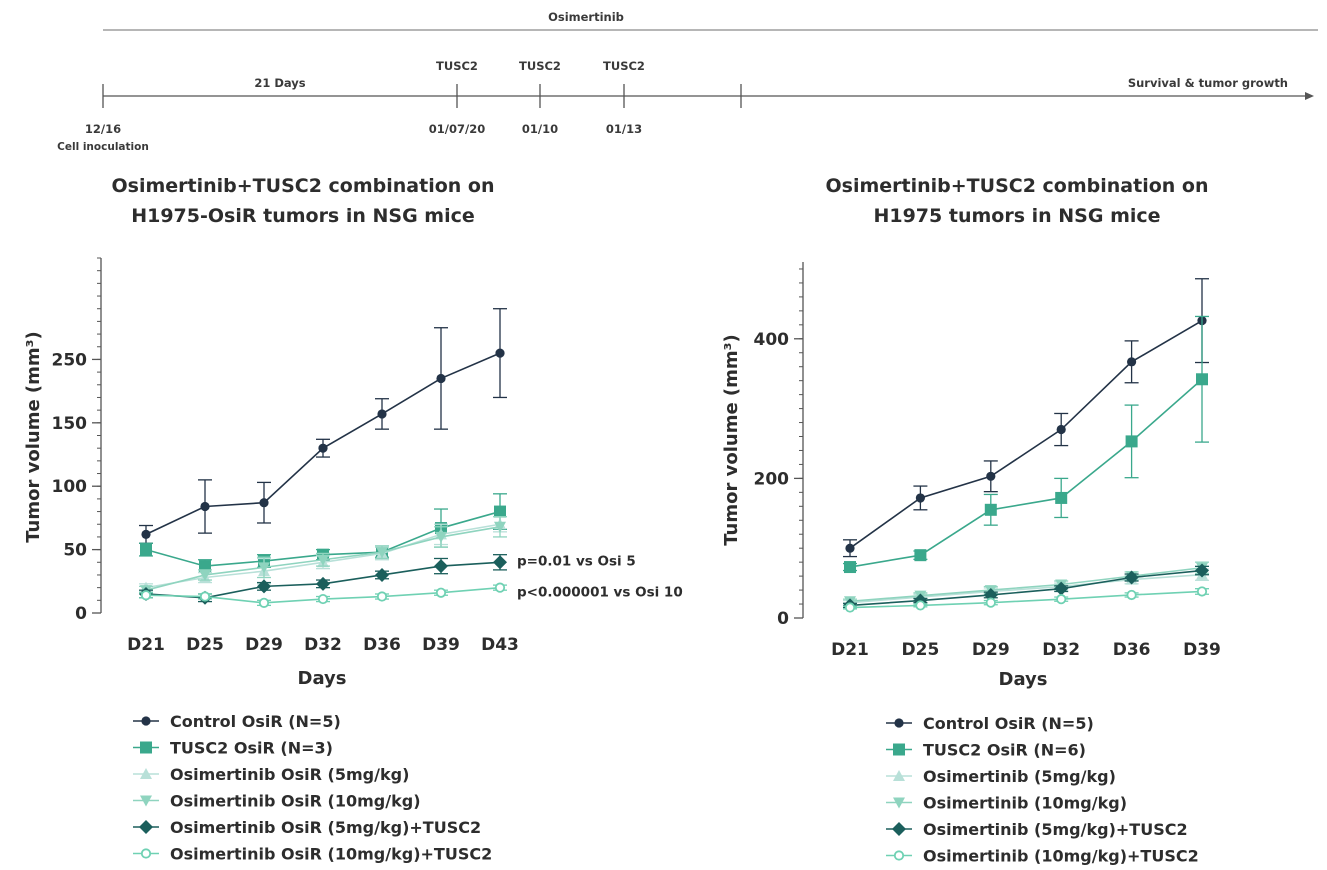 Image resolution: width=1327 pixels, height=870 pixels. I want to click on chart-2-title-line1: Osimertinib+TUSC2 combination on, so click(1017, 186).